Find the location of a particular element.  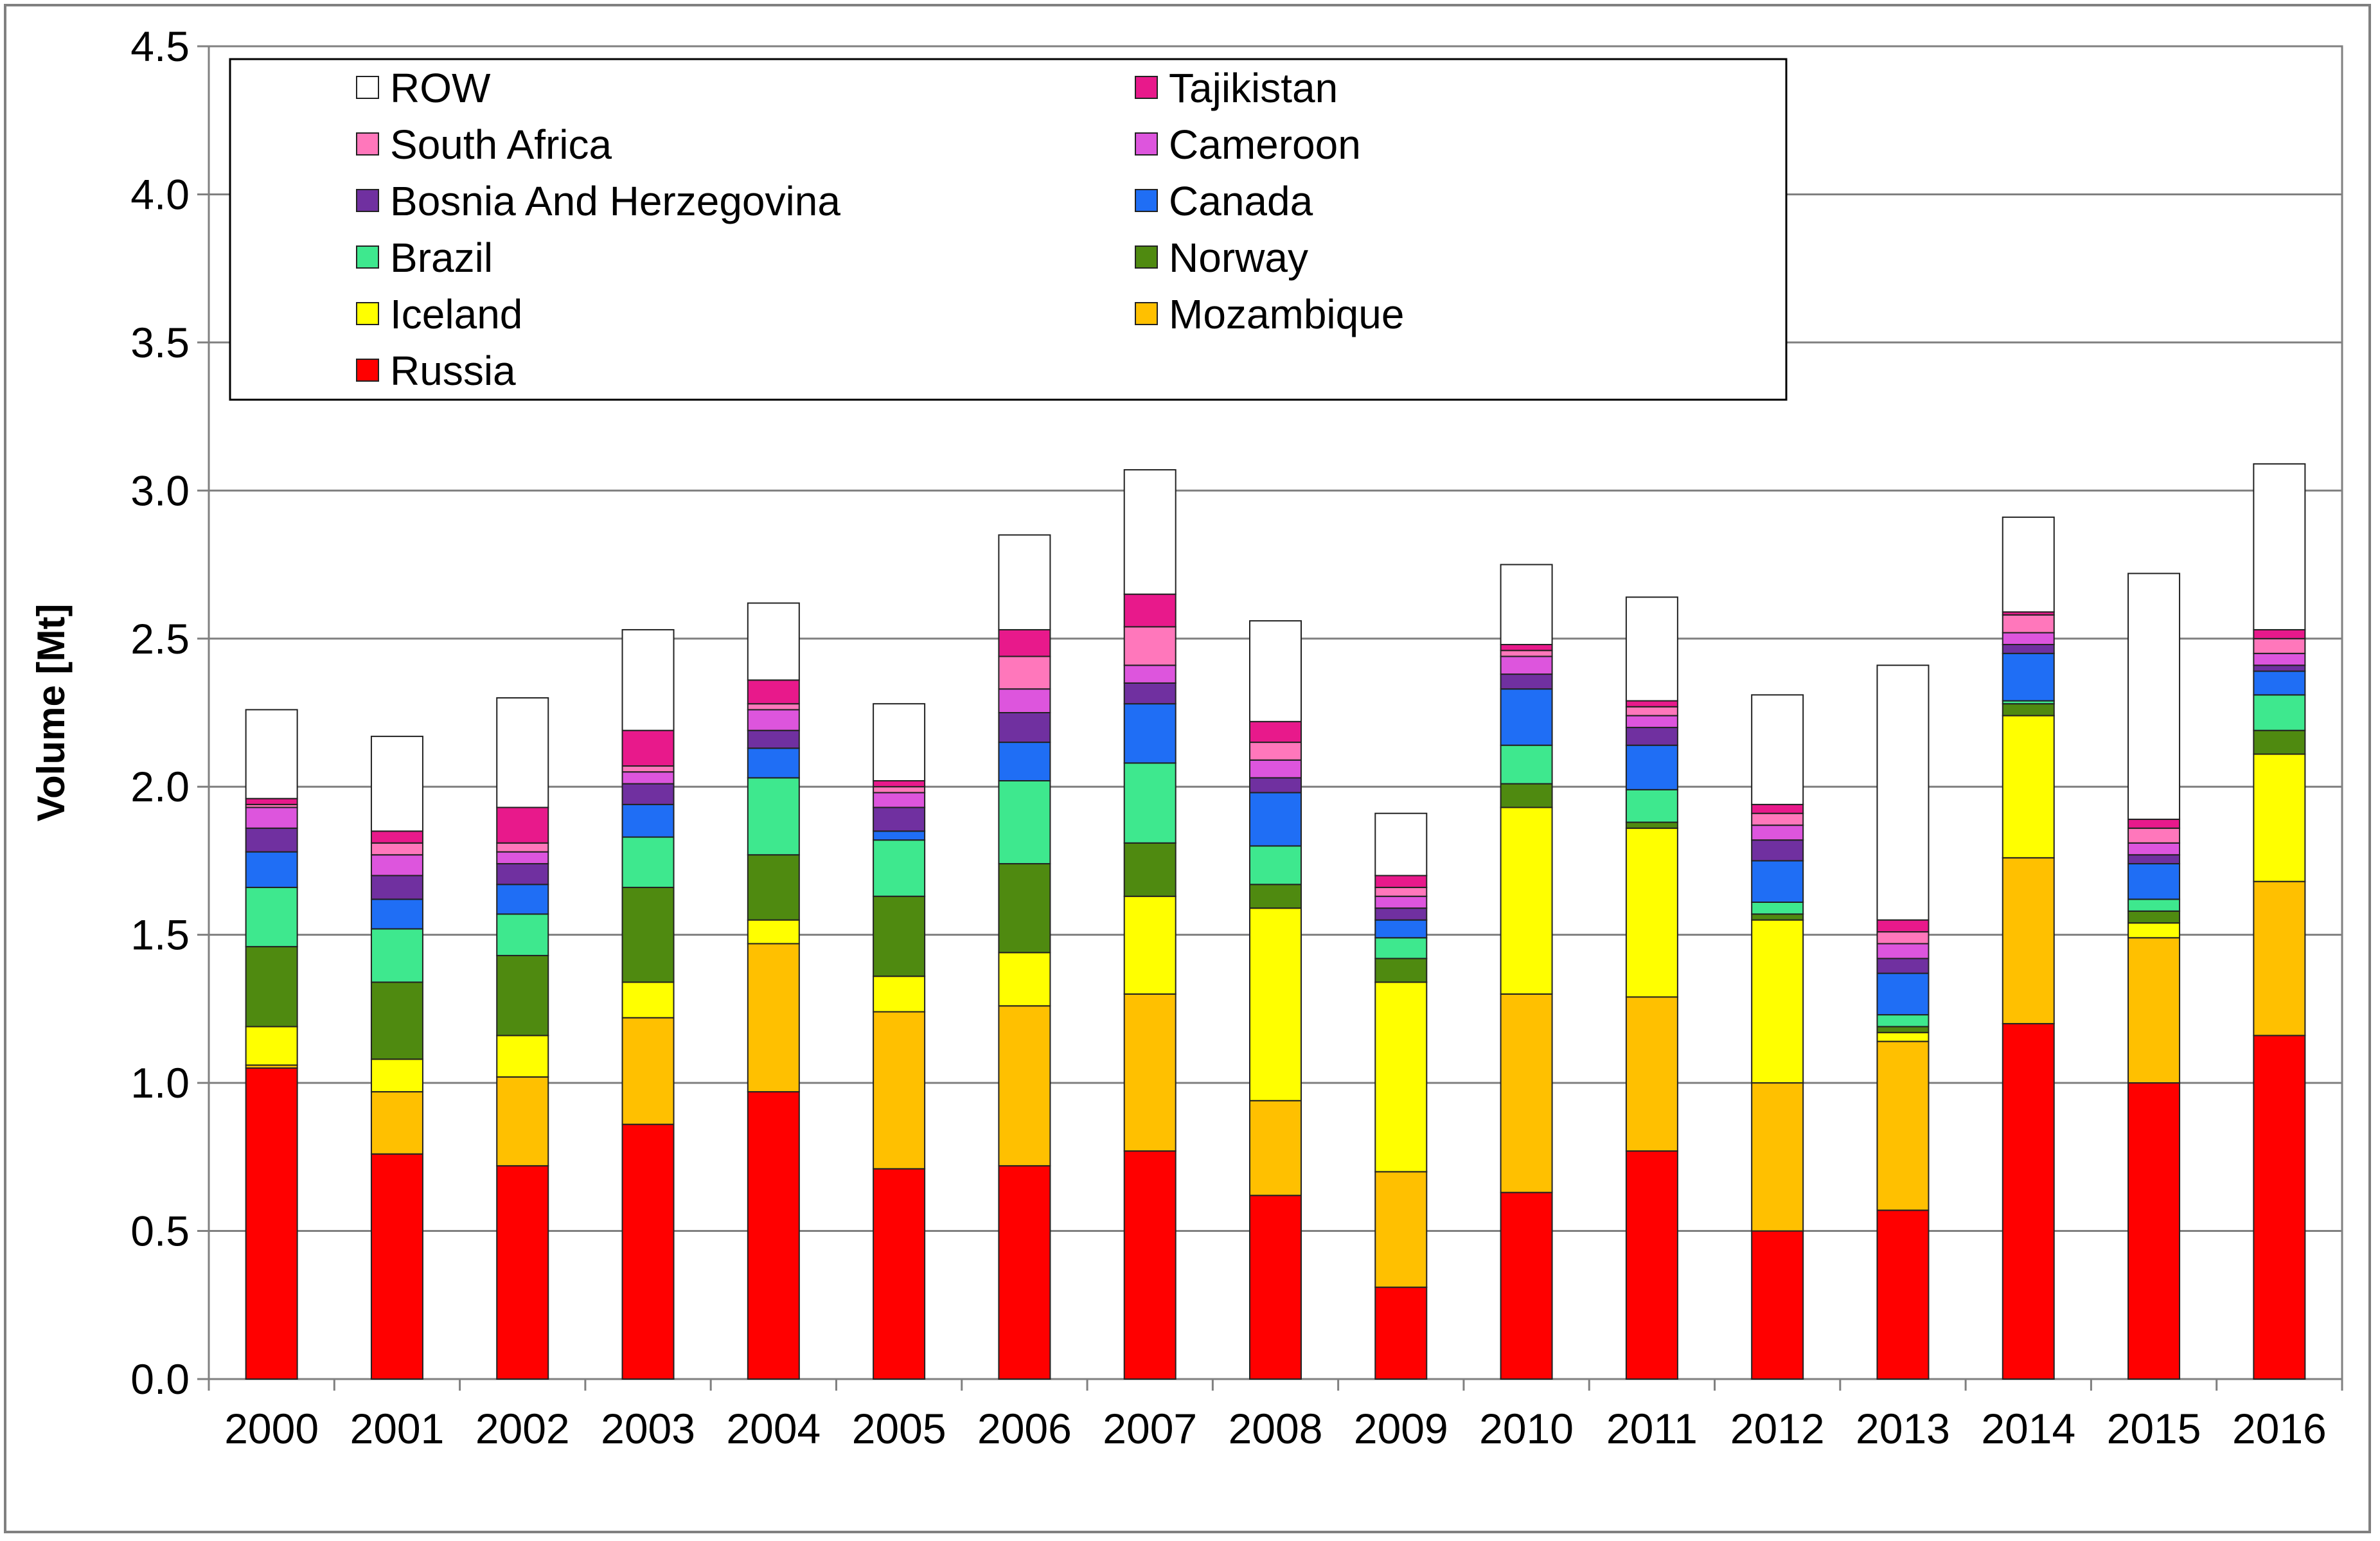

x-tick-label: 2001 is located at coordinates (397, 1429).